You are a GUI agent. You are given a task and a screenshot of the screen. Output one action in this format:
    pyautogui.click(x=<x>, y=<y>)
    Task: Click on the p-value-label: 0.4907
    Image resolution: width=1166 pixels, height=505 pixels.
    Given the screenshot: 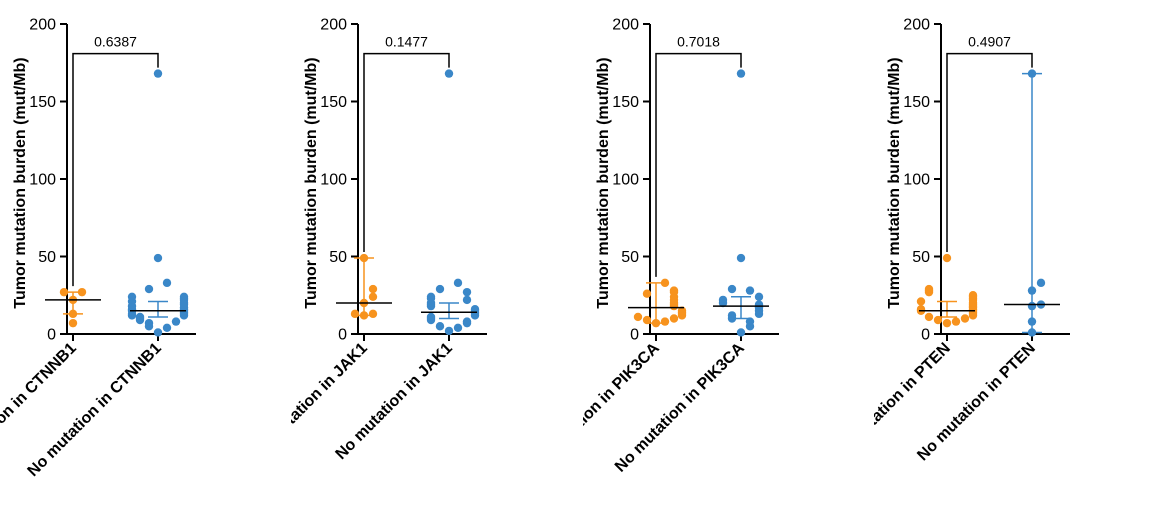 What is the action you would take?
    pyautogui.click(x=989, y=42)
    